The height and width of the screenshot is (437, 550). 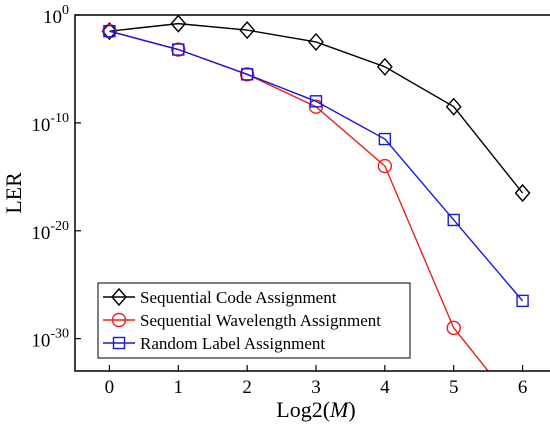 I want to click on x-tick-label: 0, so click(x=110, y=387).